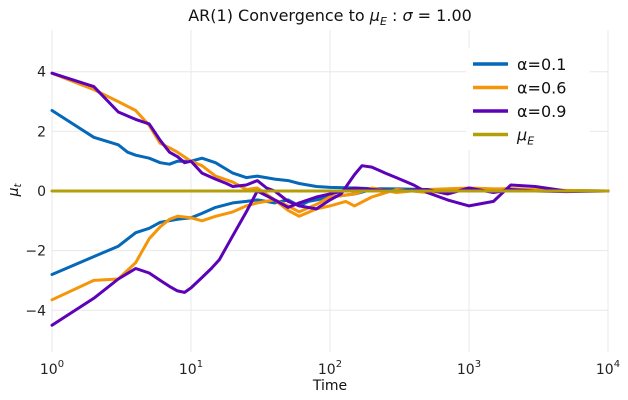  What do you see at coordinates (35, 252) in the screenshot?
I see `y-tick-label: −2` at bounding box center [35, 252].